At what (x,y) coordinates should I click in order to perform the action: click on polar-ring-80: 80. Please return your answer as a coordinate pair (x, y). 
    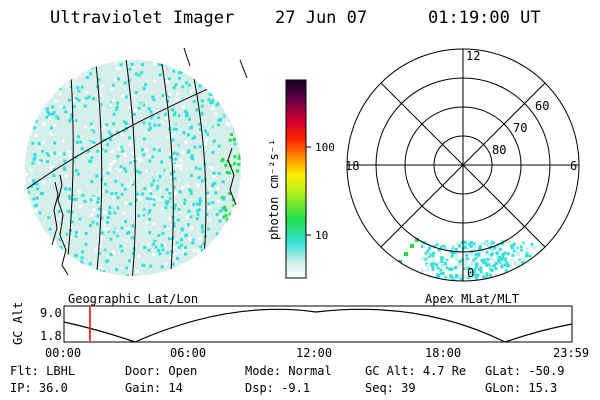
    Looking at the image, I should click on (499, 150).